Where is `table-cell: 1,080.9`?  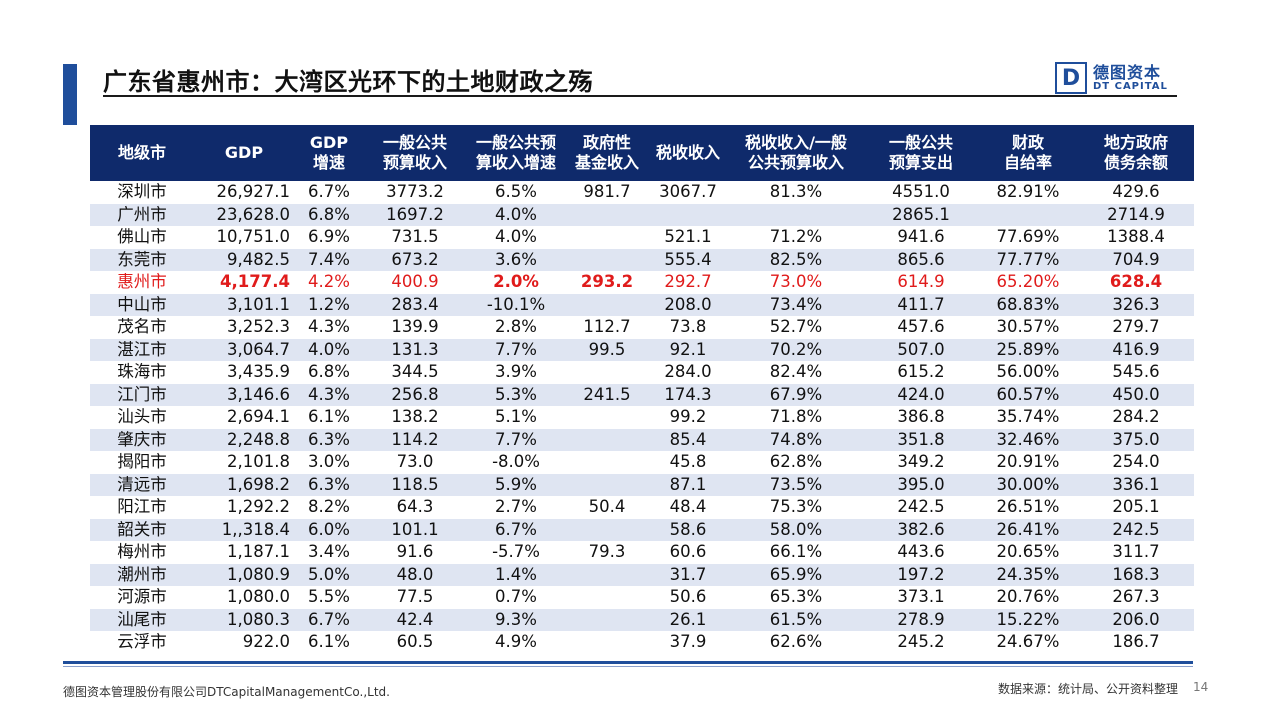
table-cell: 1,080.9 is located at coordinates (244, 574).